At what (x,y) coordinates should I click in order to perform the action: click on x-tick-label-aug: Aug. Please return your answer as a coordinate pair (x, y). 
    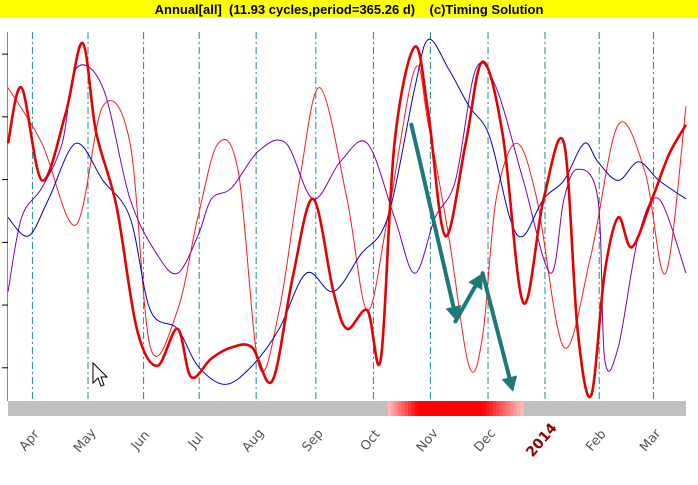
    Looking at the image, I should click on (254, 440).